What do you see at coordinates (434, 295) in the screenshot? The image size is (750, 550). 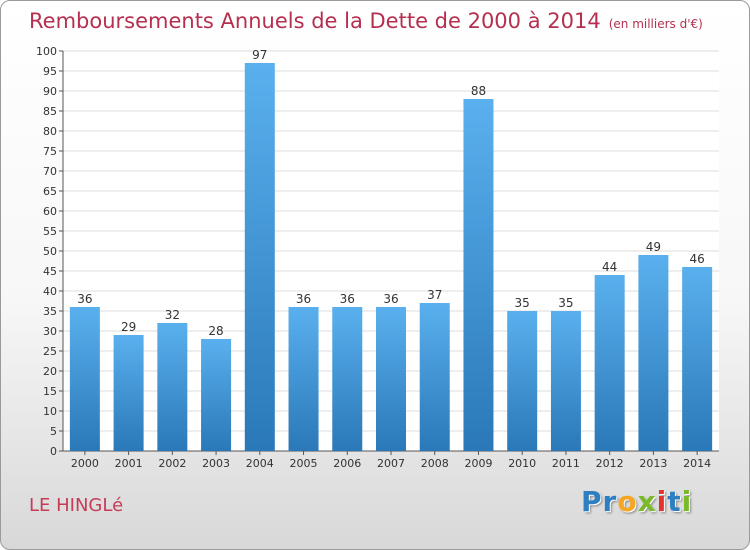 I see `data-label-2008: 37` at bounding box center [434, 295].